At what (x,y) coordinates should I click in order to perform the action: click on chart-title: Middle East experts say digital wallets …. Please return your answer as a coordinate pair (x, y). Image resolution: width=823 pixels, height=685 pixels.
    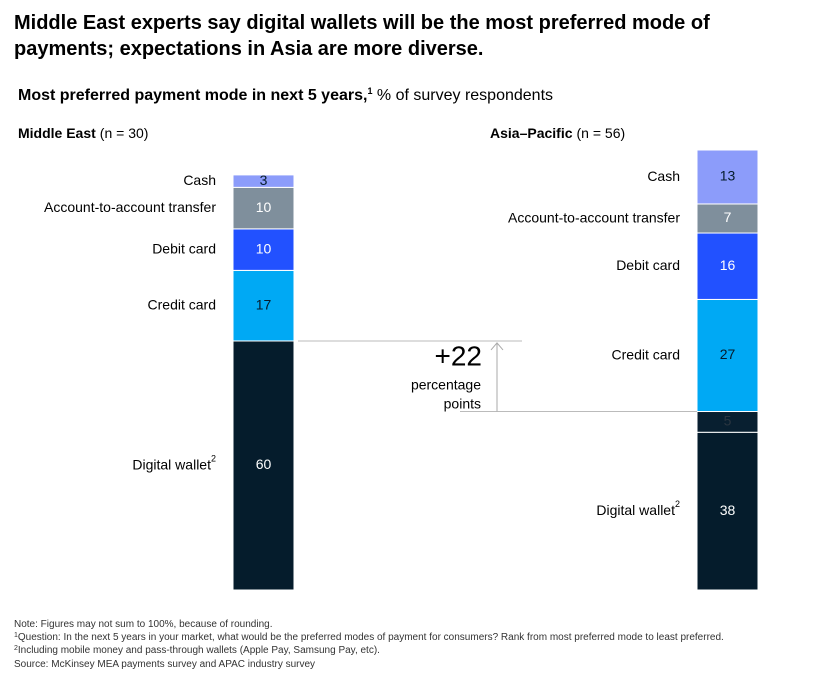
    Looking at the image, I should click on (362, 23).